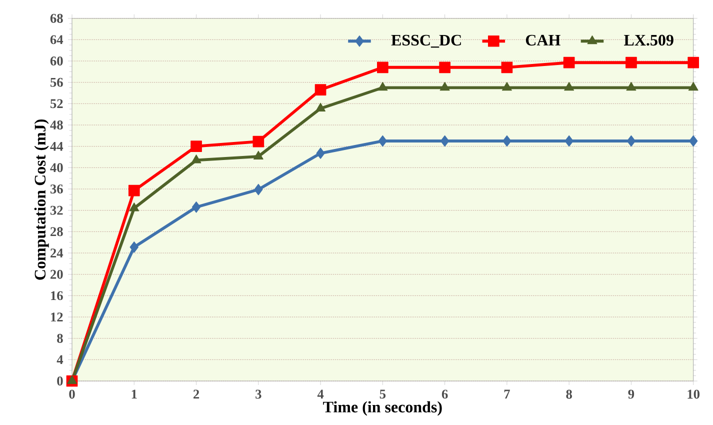 This screenshot has height=425, width=713. I want to click on y-tick-label: 56, so click(56, 82).